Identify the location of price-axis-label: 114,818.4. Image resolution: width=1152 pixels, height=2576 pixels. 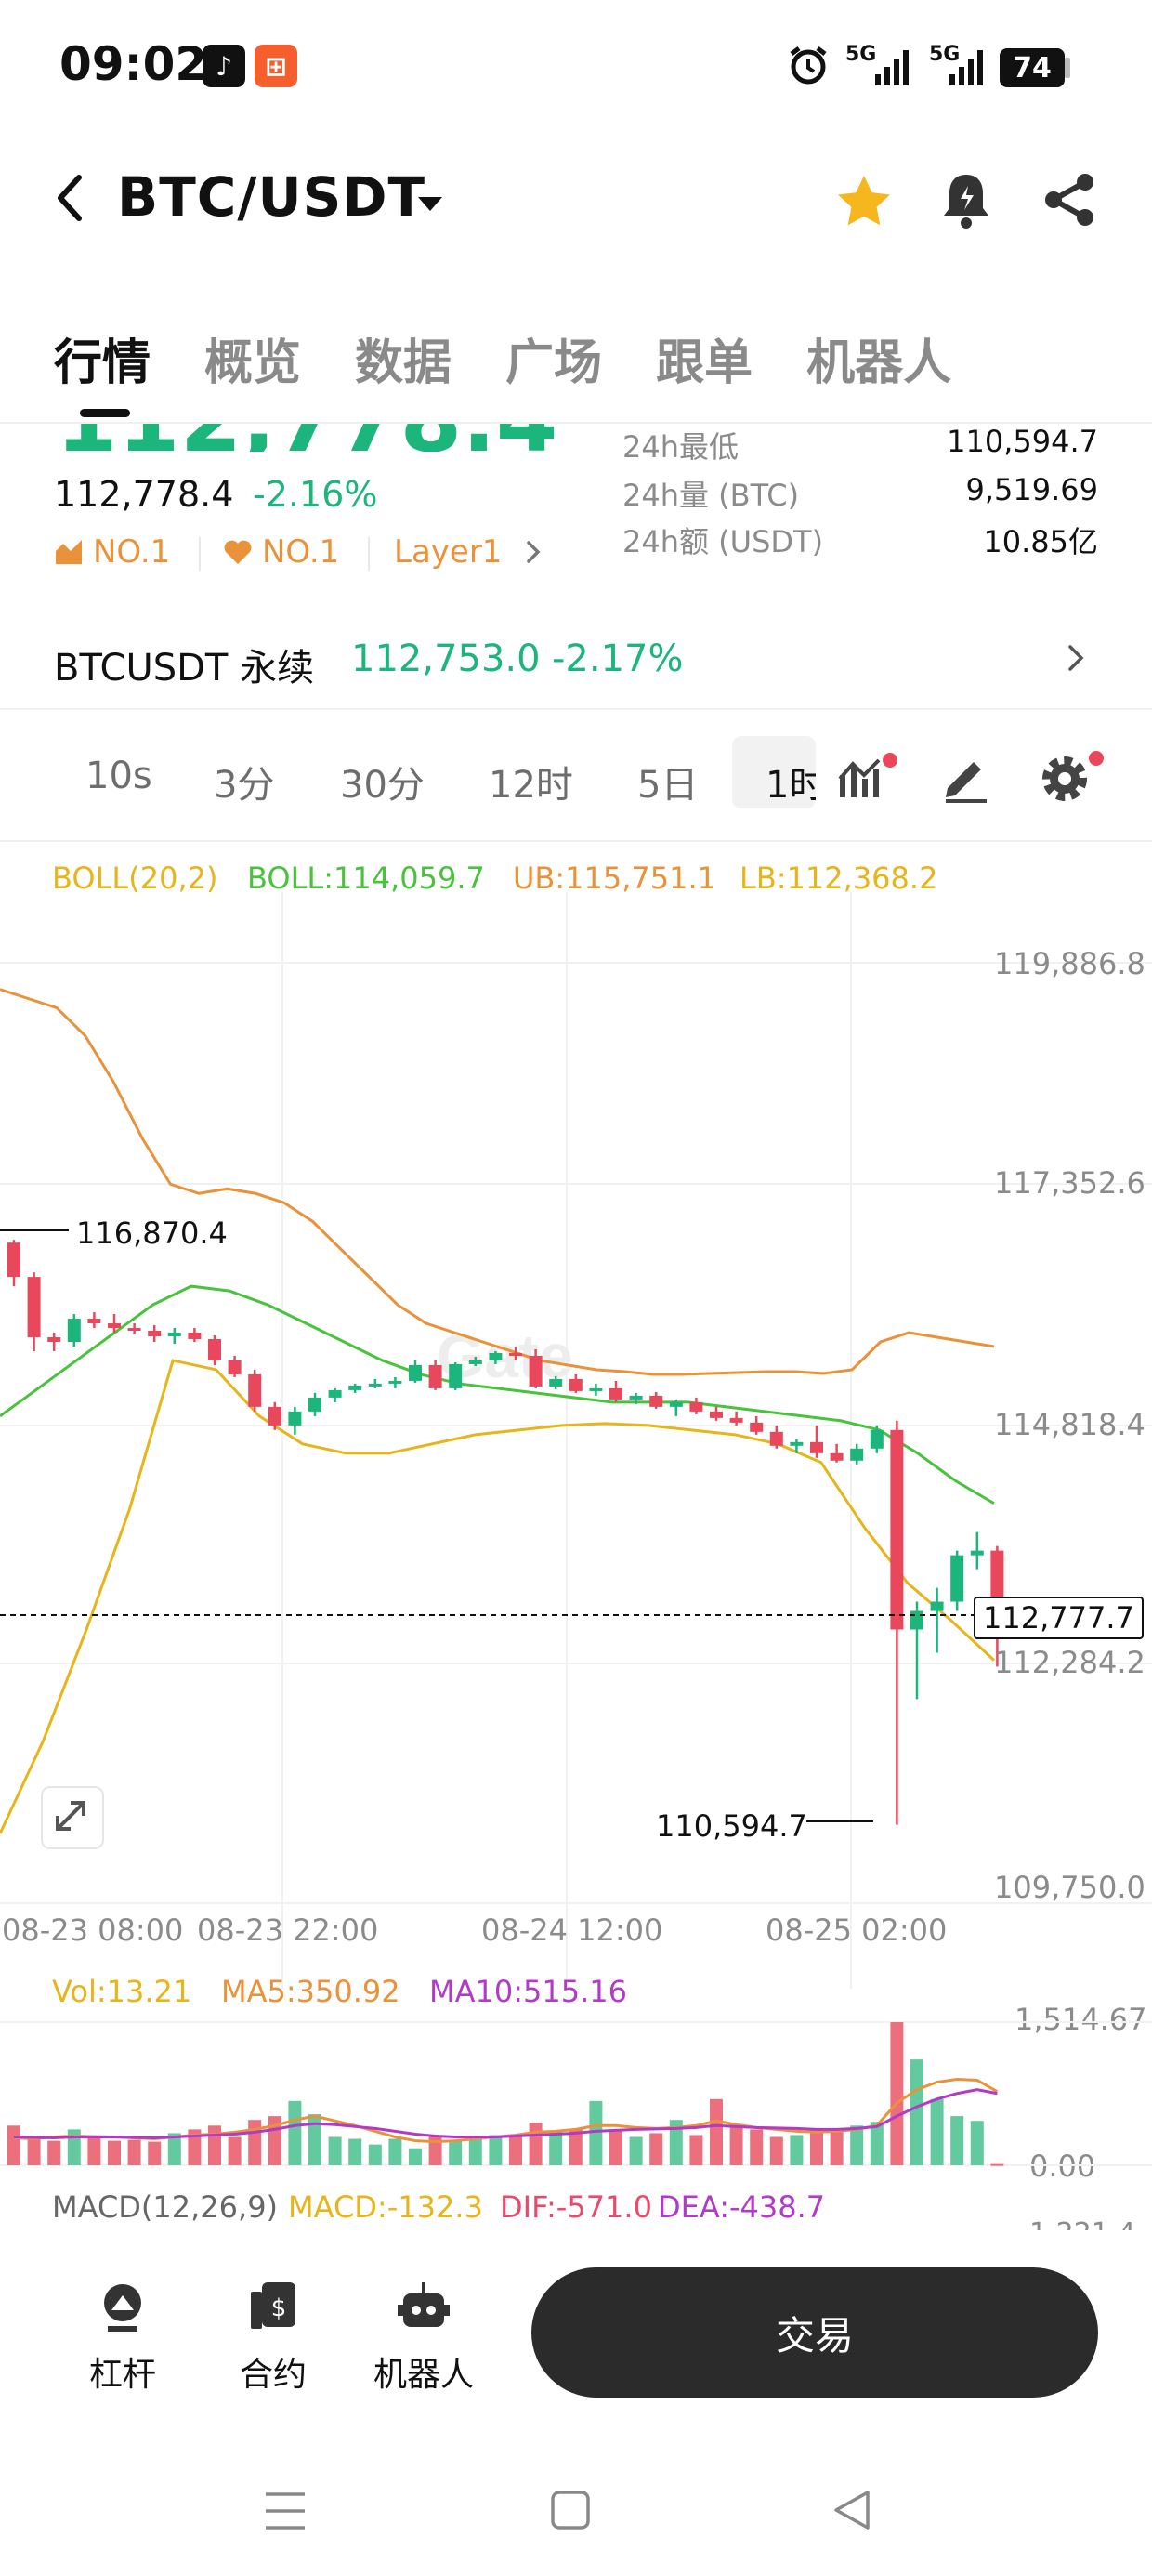
(1069, 1424).